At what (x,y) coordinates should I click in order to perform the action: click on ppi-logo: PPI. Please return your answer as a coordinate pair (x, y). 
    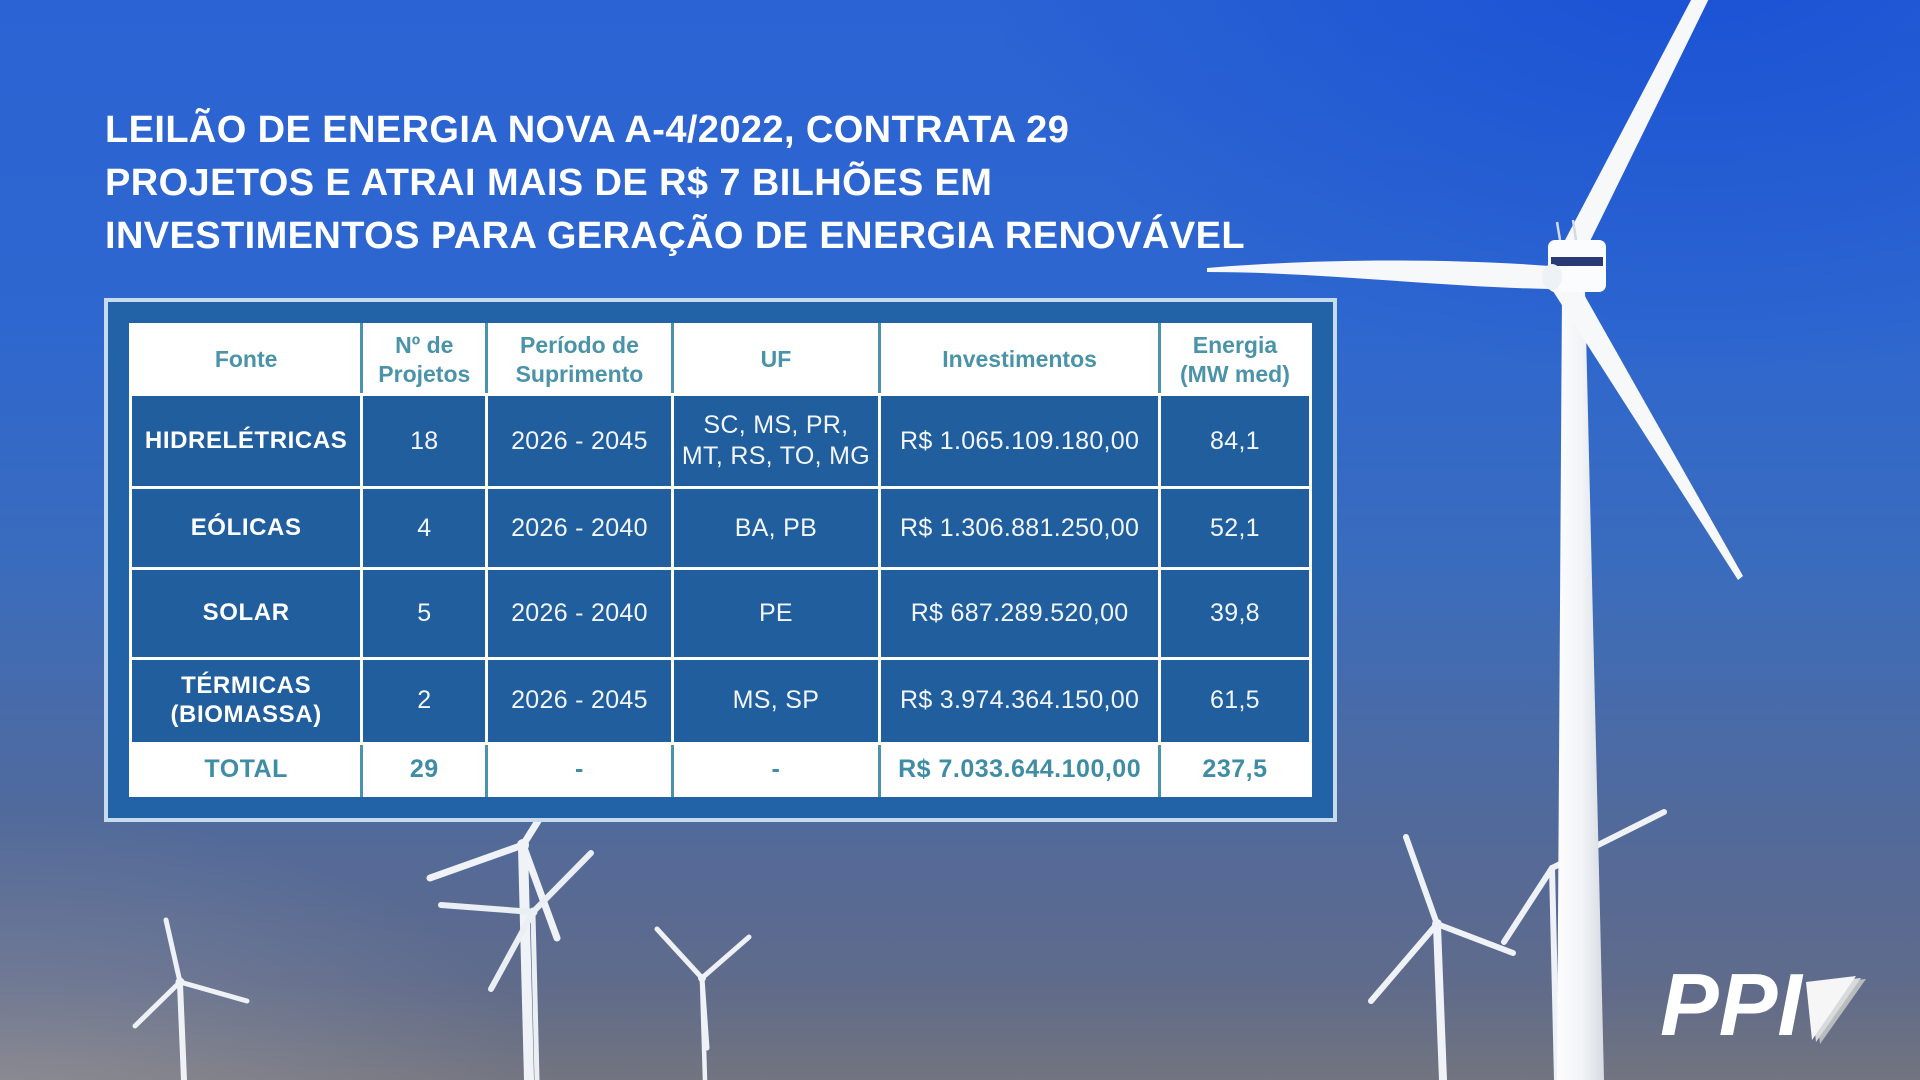
    Looking at the image, I should click on (1765, 1004).